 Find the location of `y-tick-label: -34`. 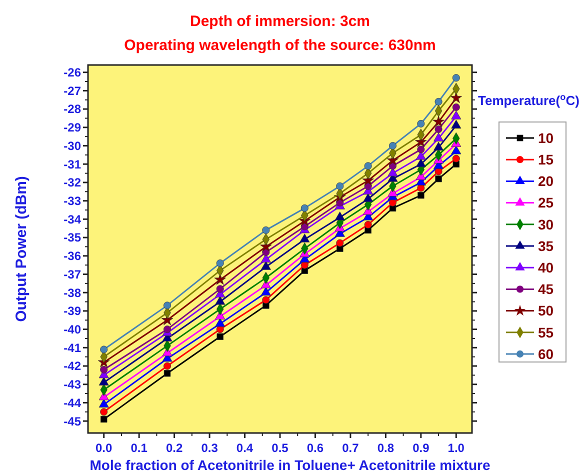

y-tick-label: -34 is located at coordinates (73, 219).